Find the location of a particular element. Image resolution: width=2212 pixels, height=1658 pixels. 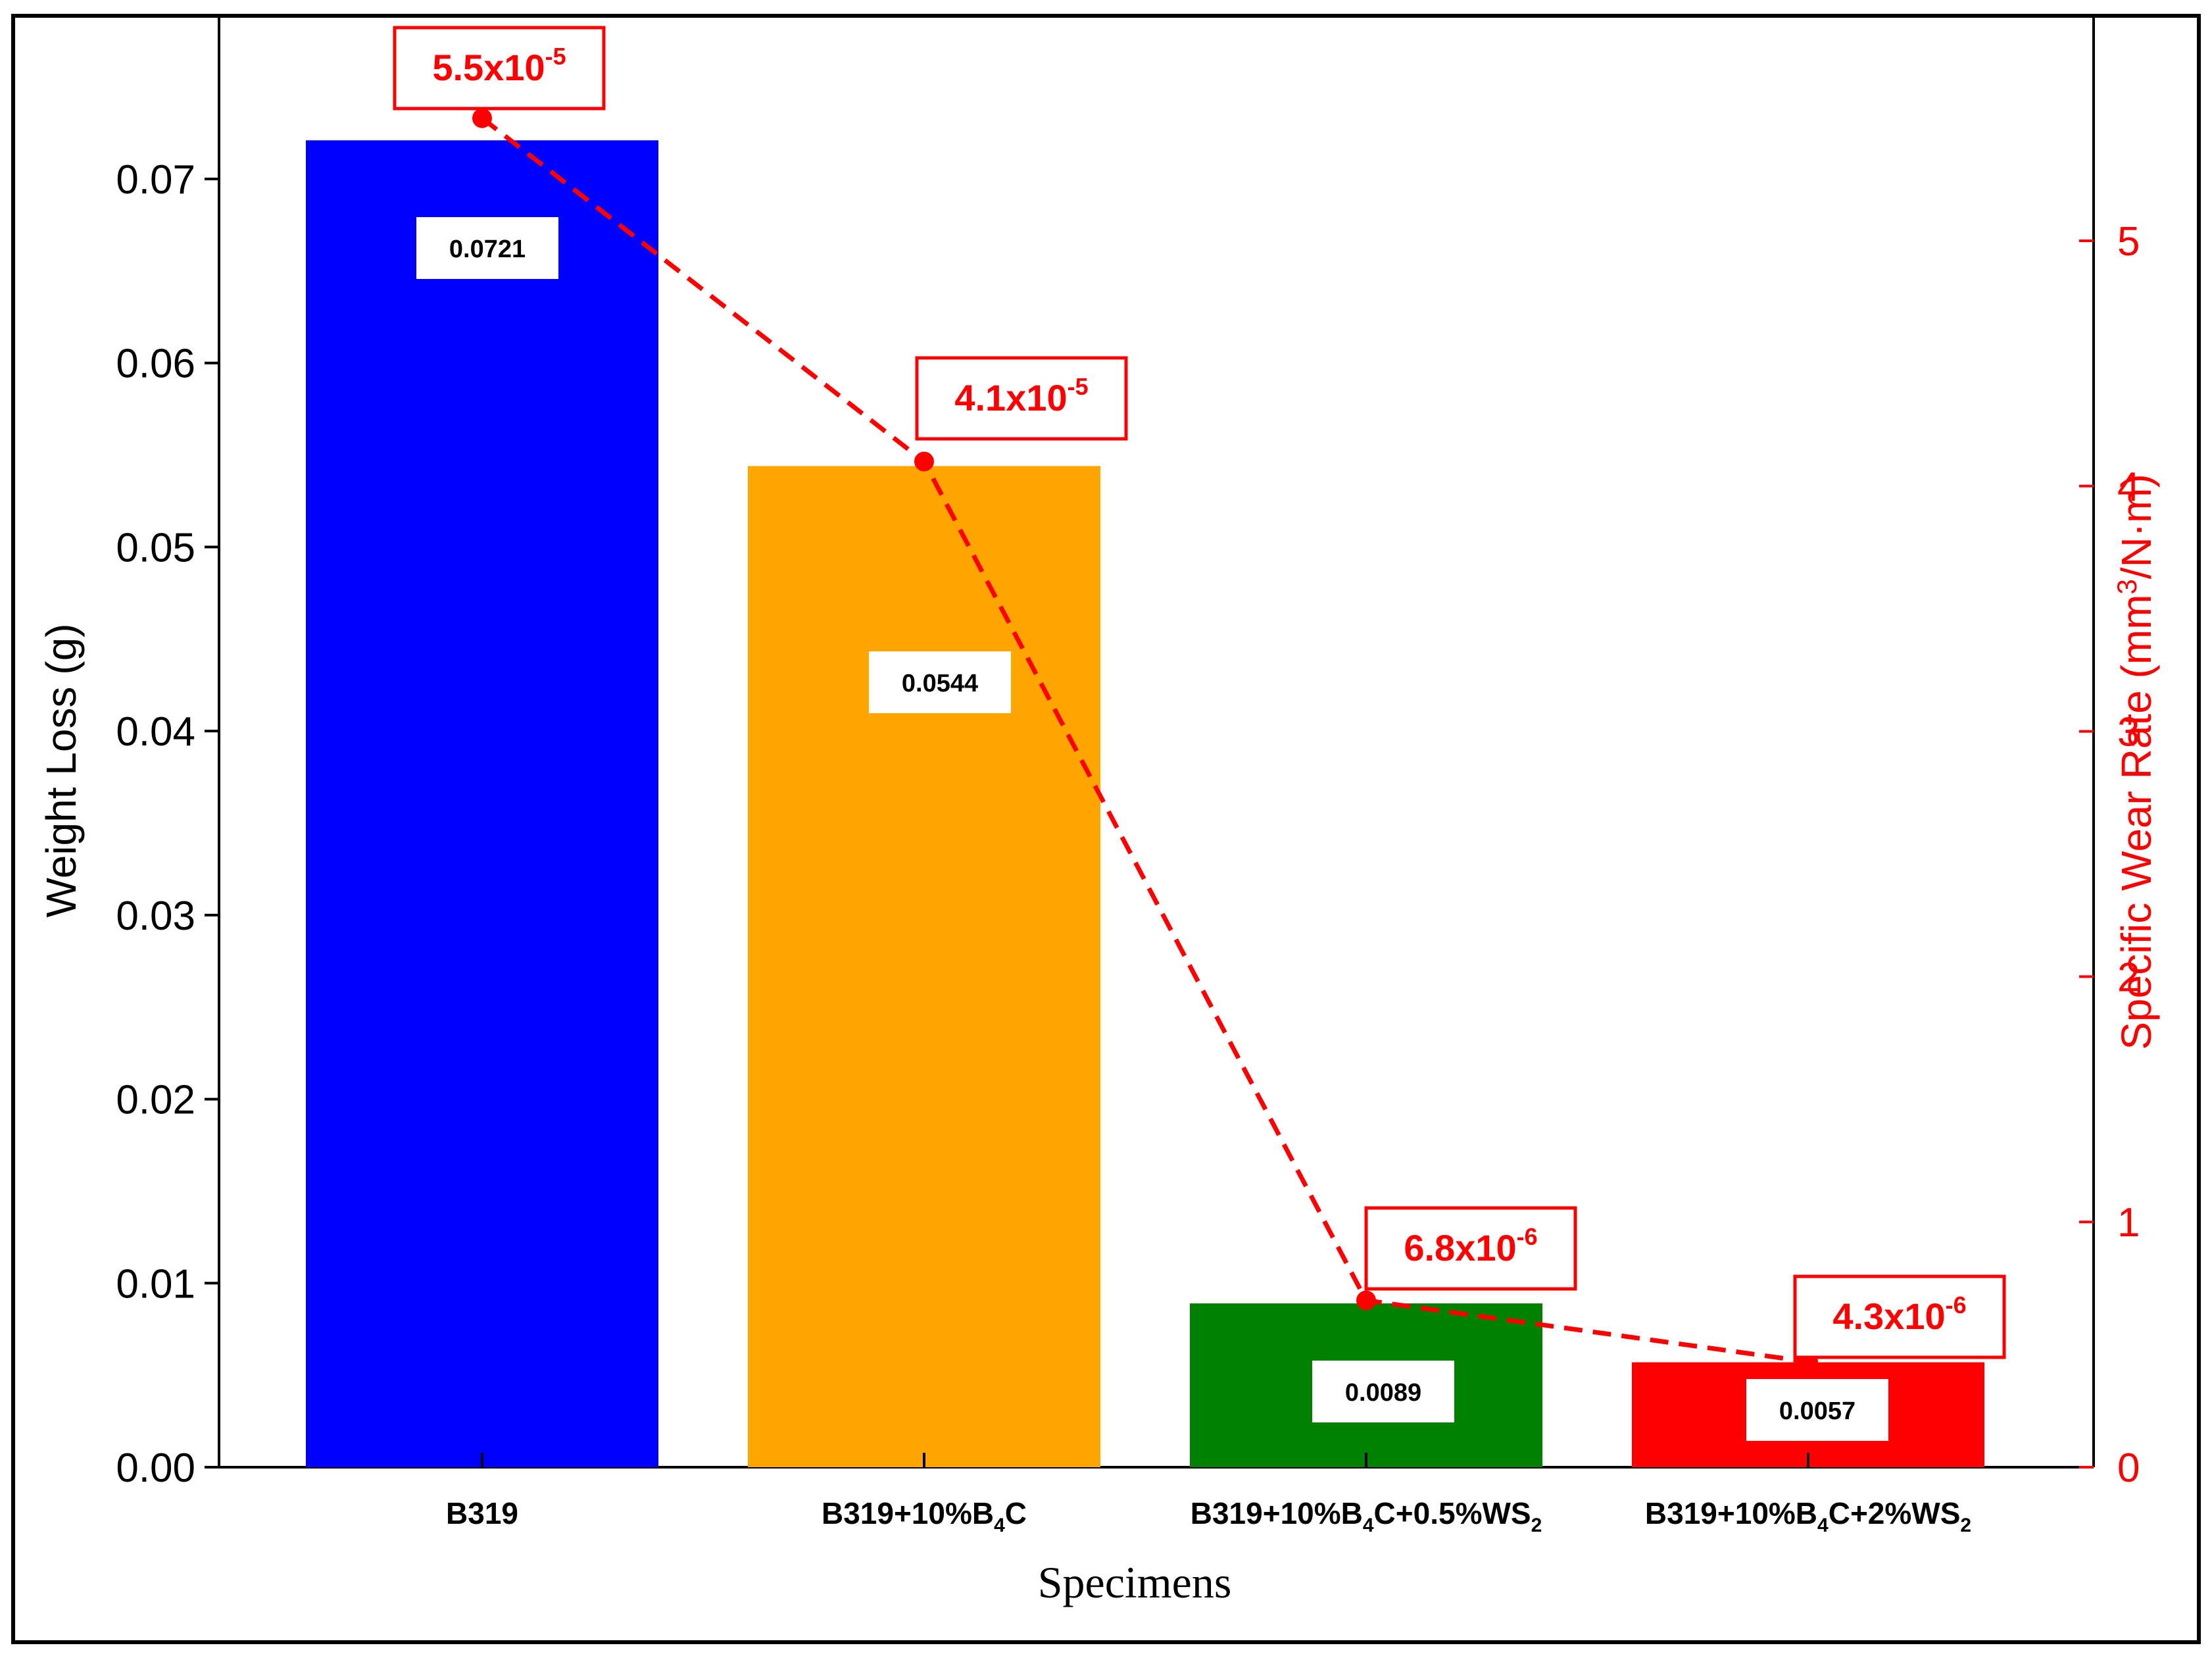

y-axis-label: Weight Loss (g) is located at coordinates (61, 771).